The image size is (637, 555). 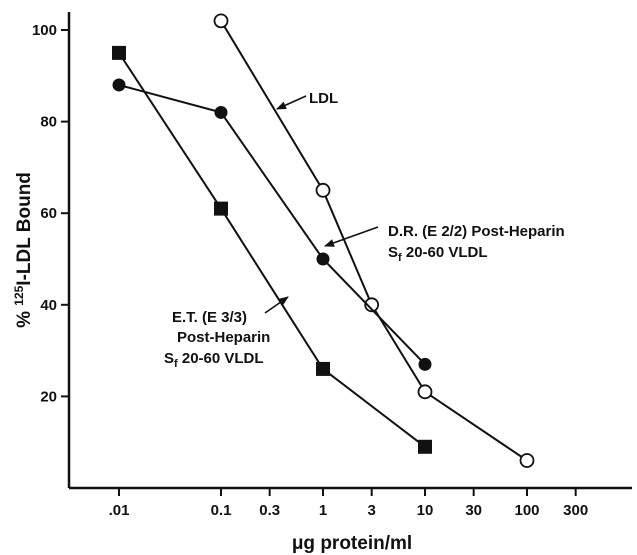 I want to click on x-tick-label-0: .01, so click(x=119, y=510).